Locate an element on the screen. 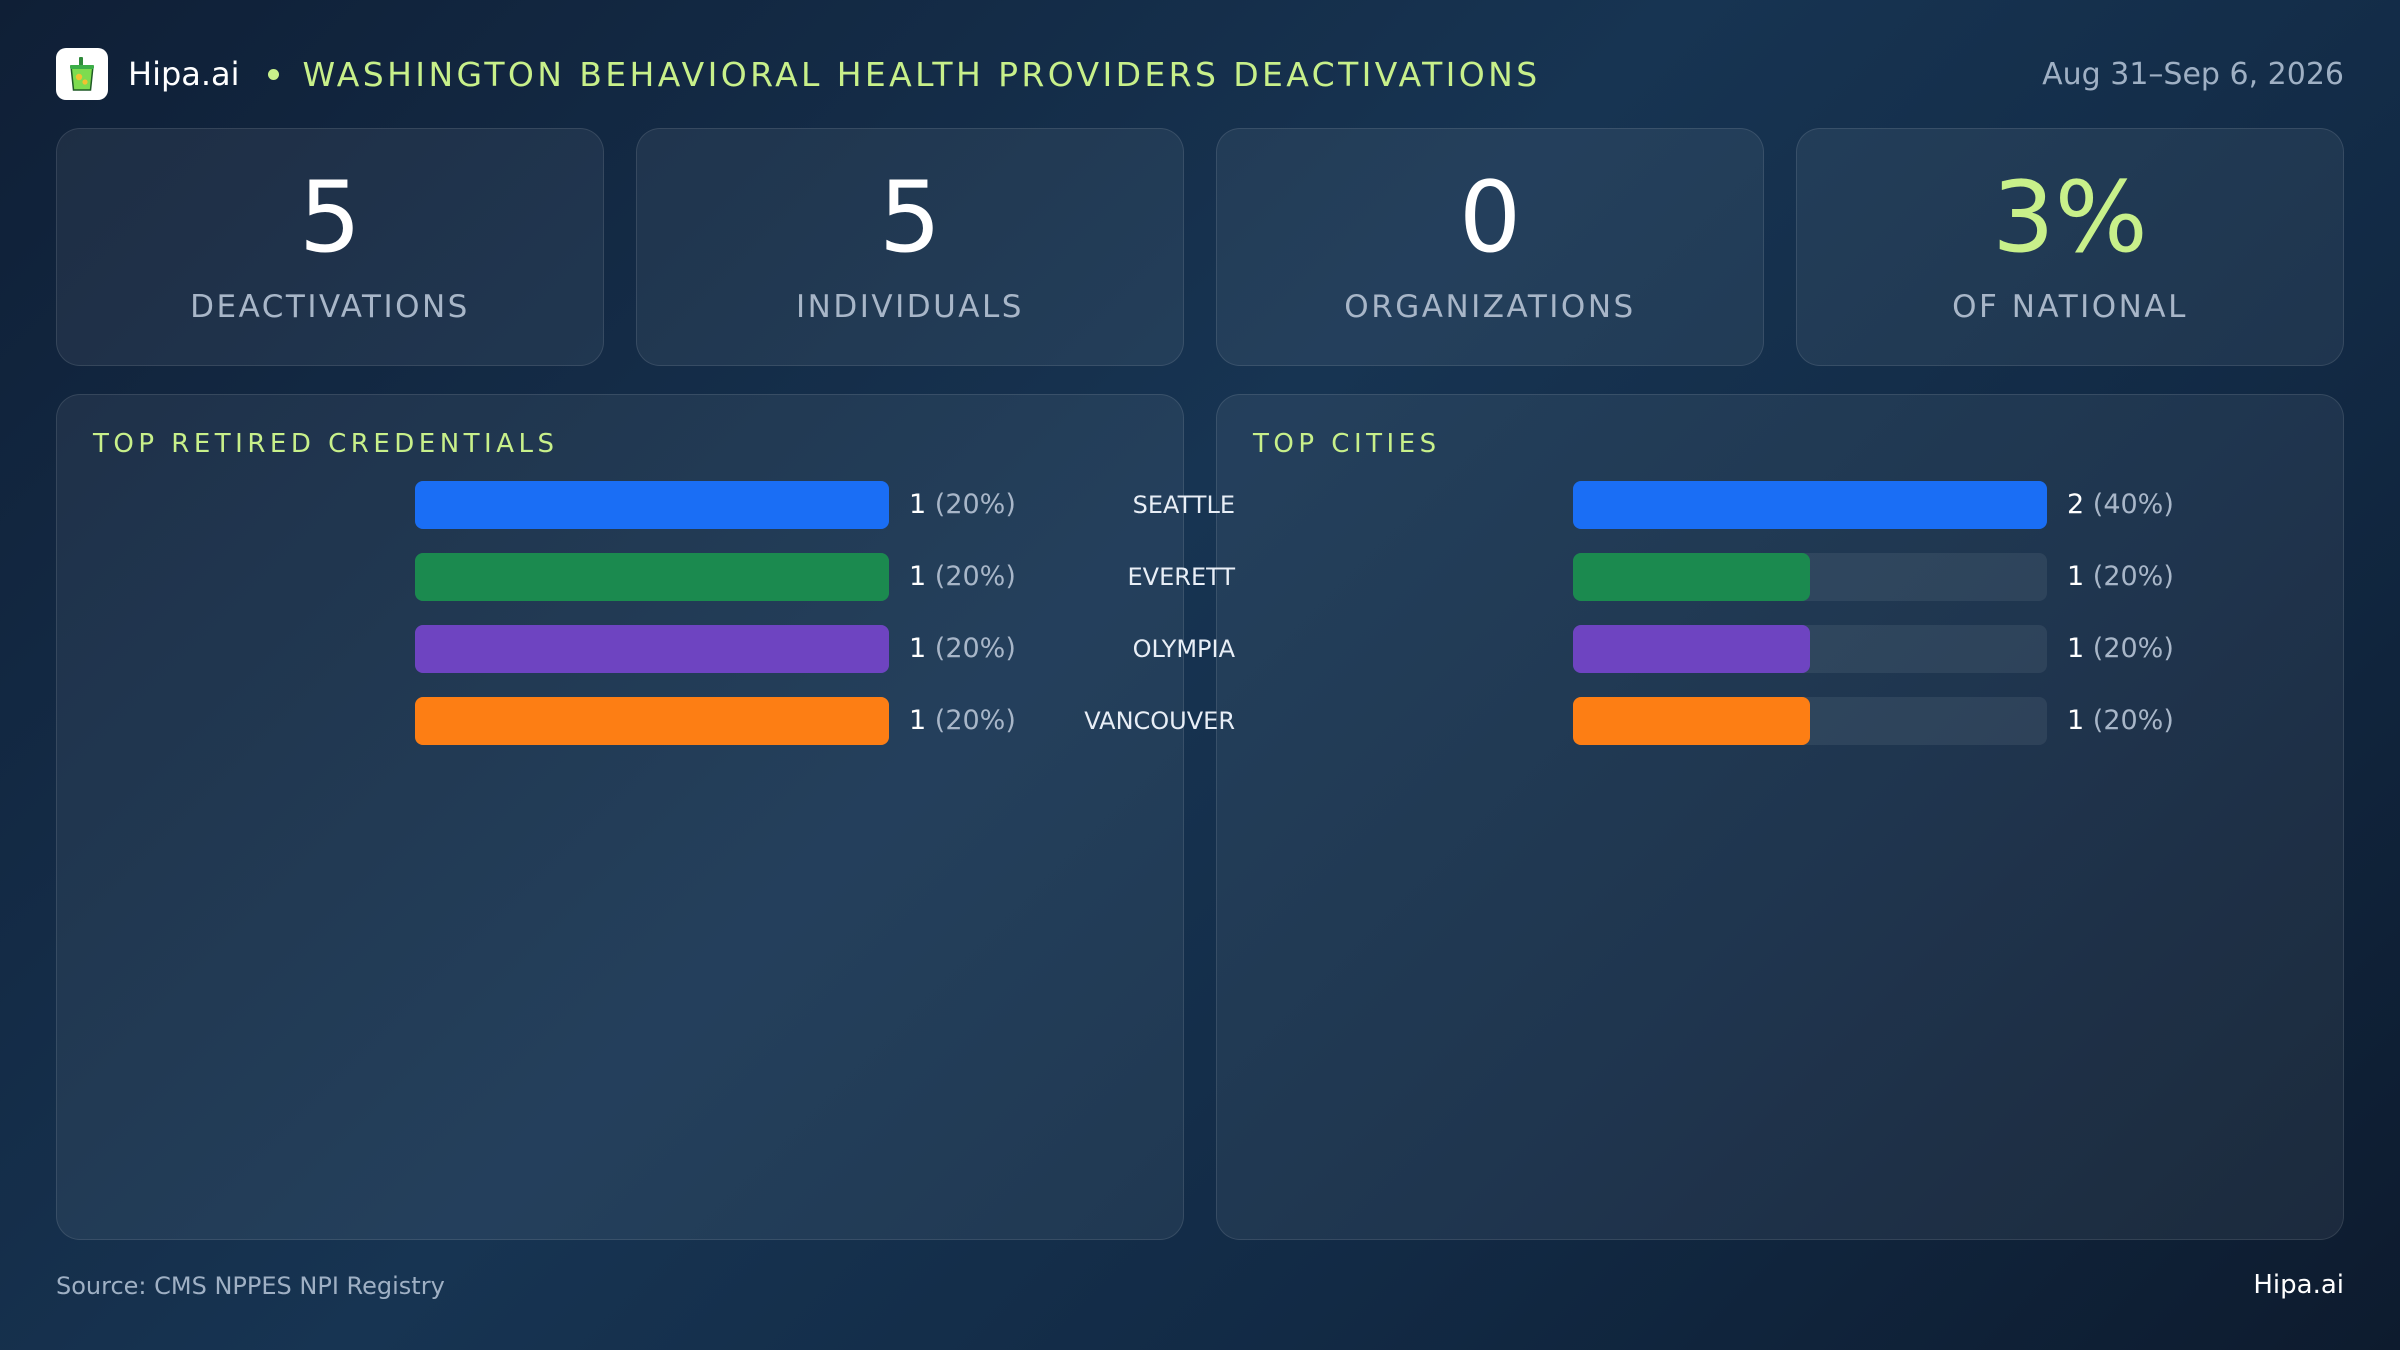  bar-row: Mental Health Counselor1 (20%) is located at coordinates (620, 733).